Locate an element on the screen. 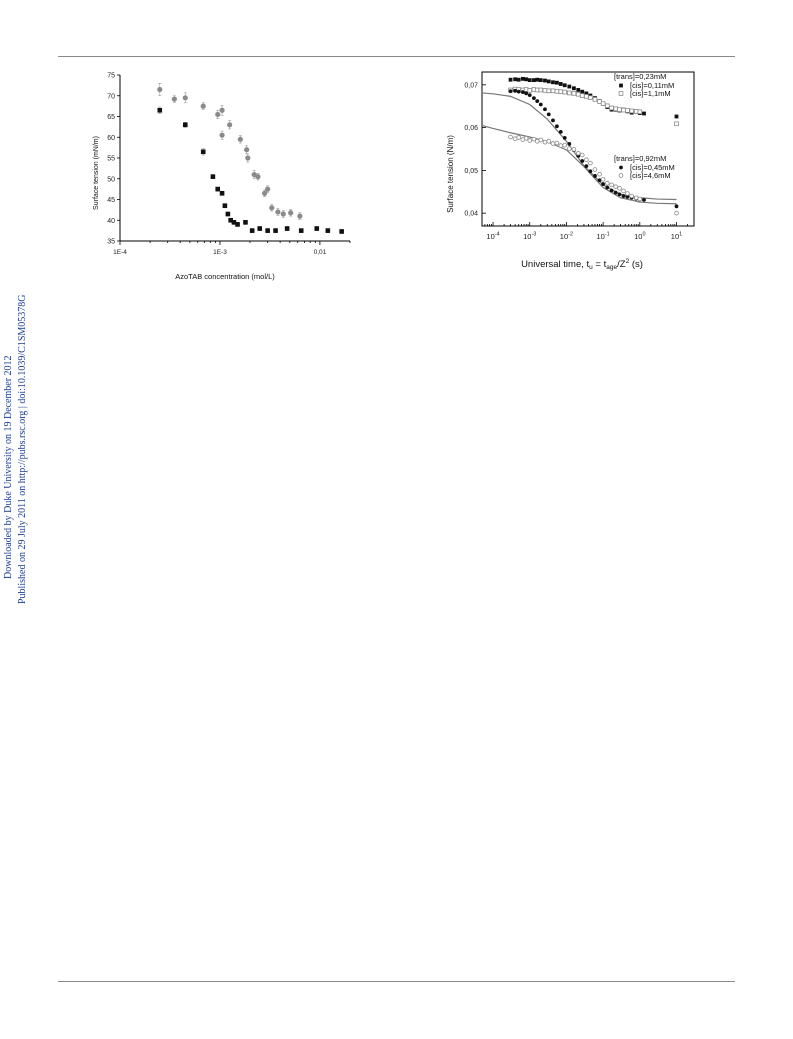 The height and width of the screenshot is (1039, 793). x-axis-label-part: (s) is located at coordinates (636, 264).